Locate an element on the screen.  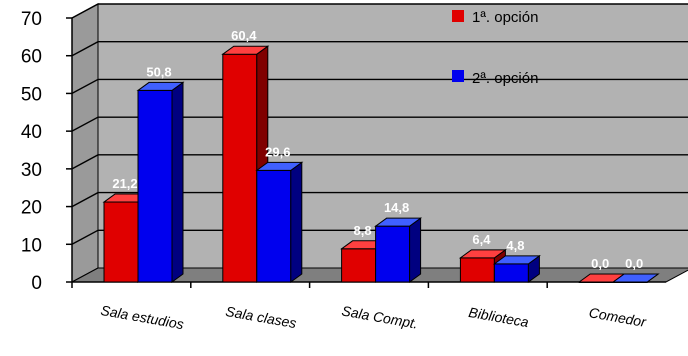
data-label: 21,2 is located at coordinates (124, 183).